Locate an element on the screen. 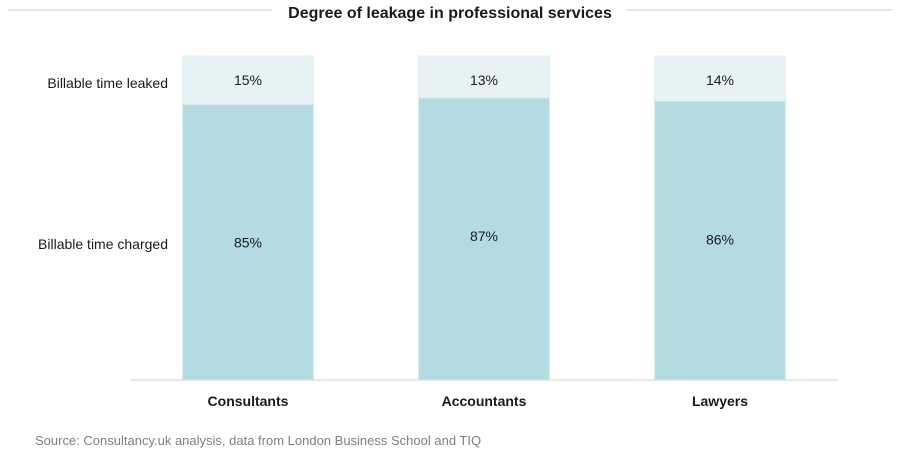 The width and height of the screenshot is (900, 454). bar-lawyers-charged is located at coordinates (720, 241).